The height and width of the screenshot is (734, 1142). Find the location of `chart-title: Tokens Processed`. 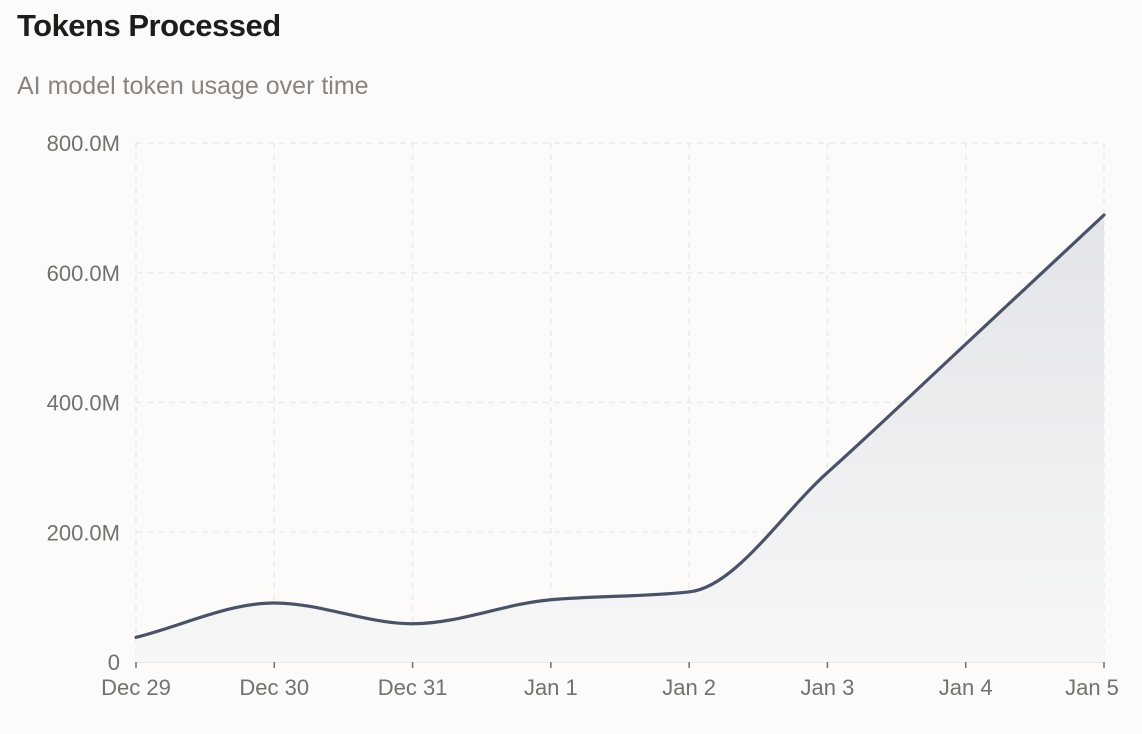

chart-title: Tokens Processed is located at coordinates (149, 25).